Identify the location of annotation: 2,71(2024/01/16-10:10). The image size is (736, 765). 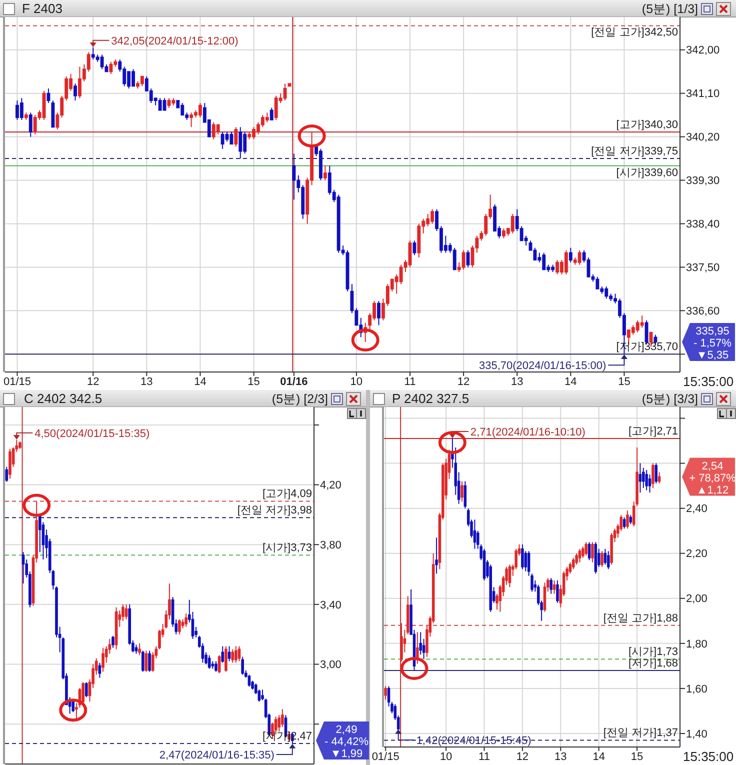
(528, 432).